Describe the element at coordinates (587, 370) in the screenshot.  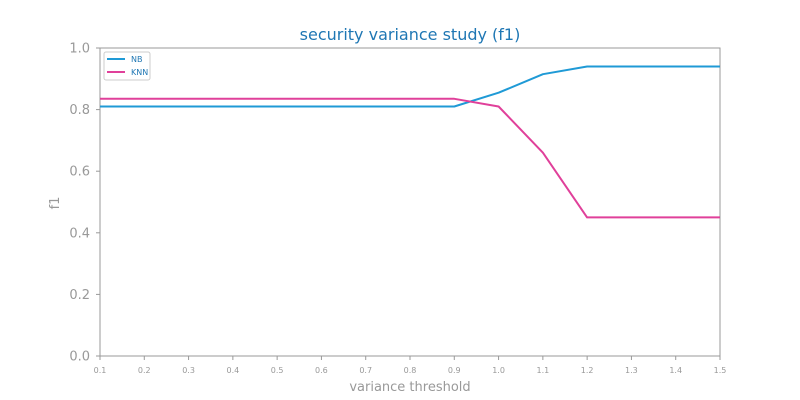
I see `x-tick-label: 1.2` at that location.